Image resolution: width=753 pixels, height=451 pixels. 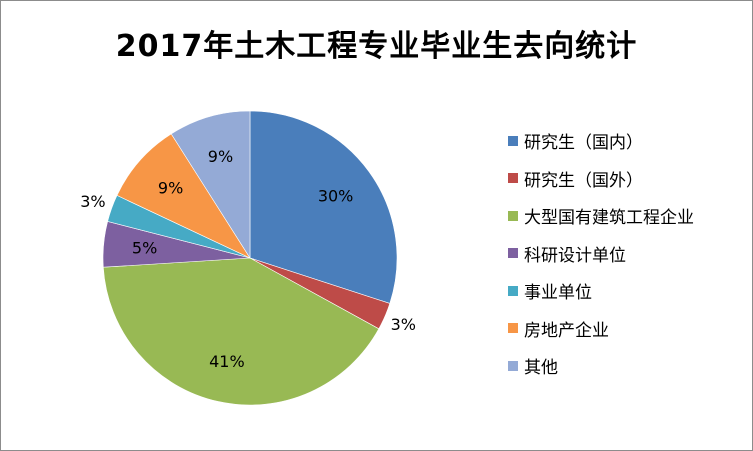 What do you see at coordinates (628, 291) in the screenshot?
I see `legend-item-5: 事业单位` at bounding box center [628, 291].